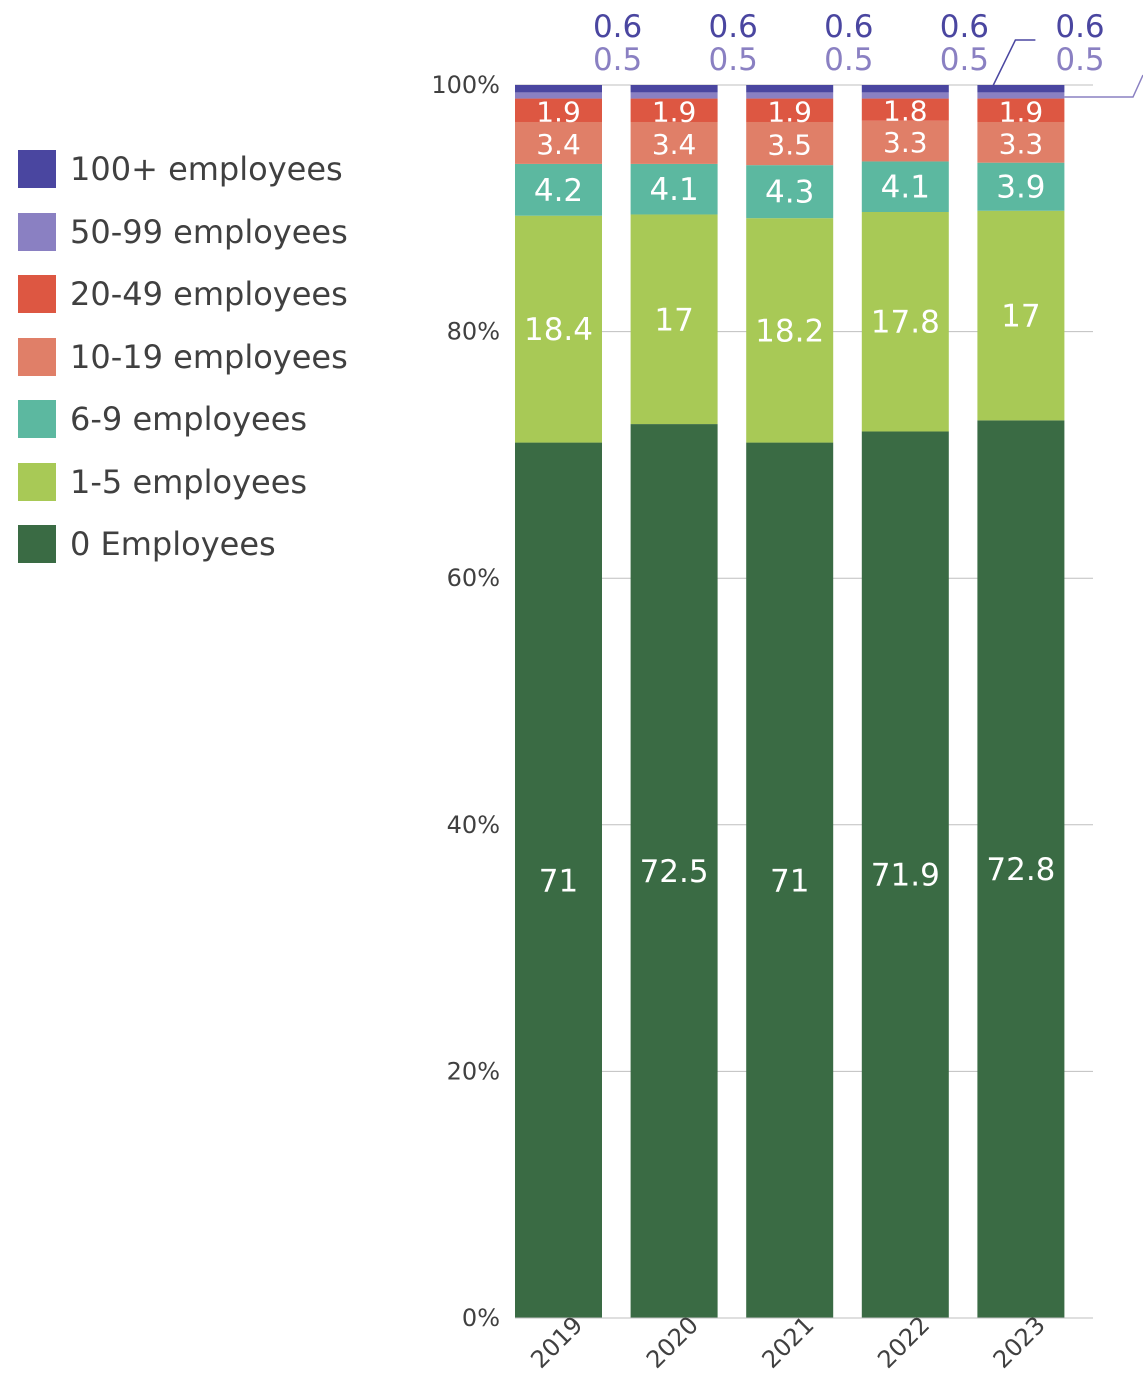  I want to click on data-label: 3.3, so click(905, 142).